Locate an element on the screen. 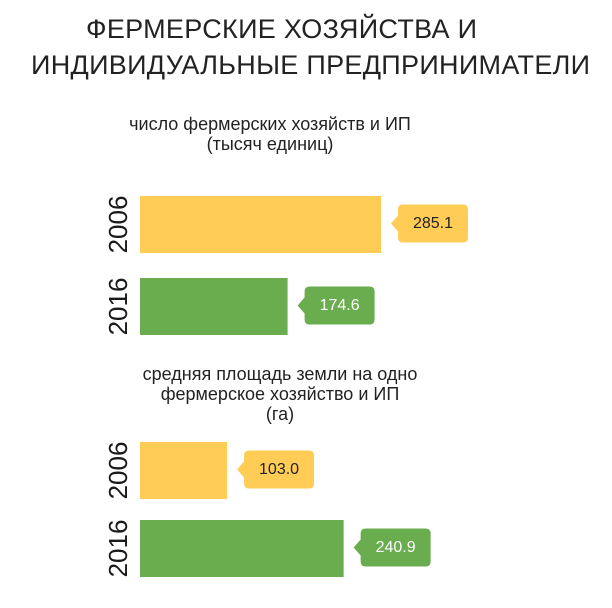  main-title-line-1: ФЕРМЕРСКИЕ ХОЗЯЙСТВА И is located at coordinates (282, 29).